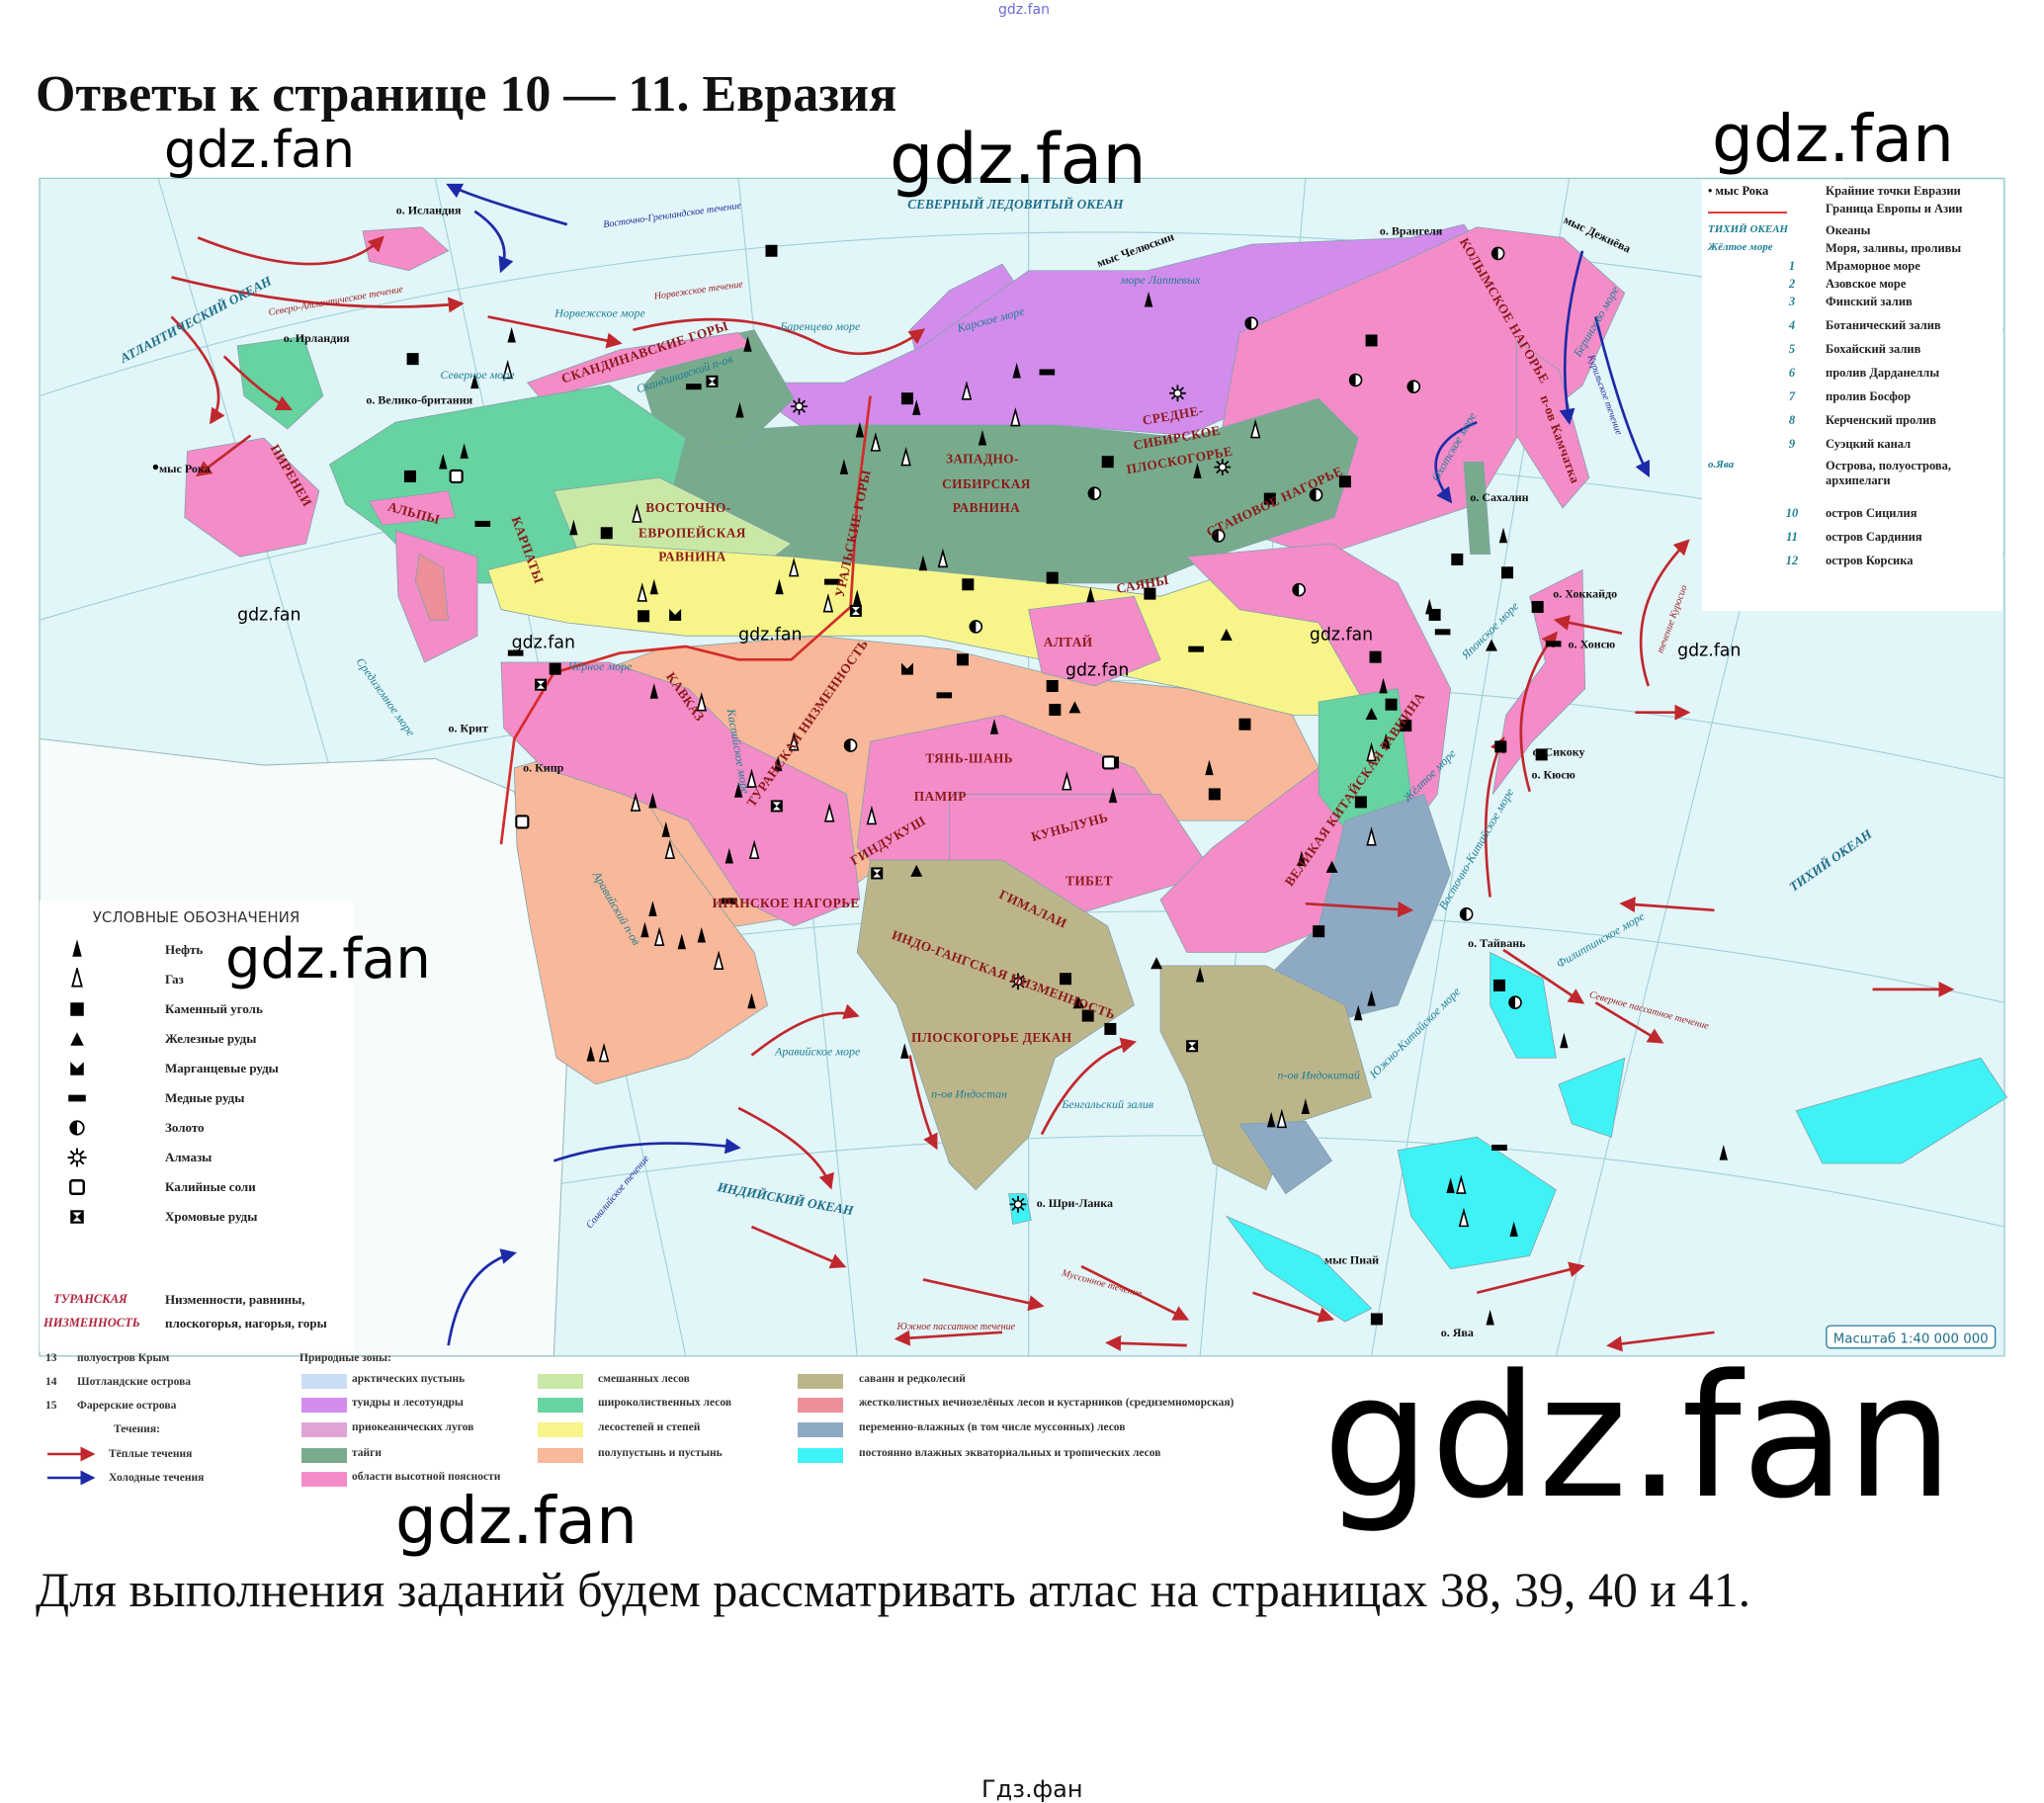  Describe the element at coordinates (427, 1477) in the screenshot. I see `zone-label: области высотной поясности` at that location.